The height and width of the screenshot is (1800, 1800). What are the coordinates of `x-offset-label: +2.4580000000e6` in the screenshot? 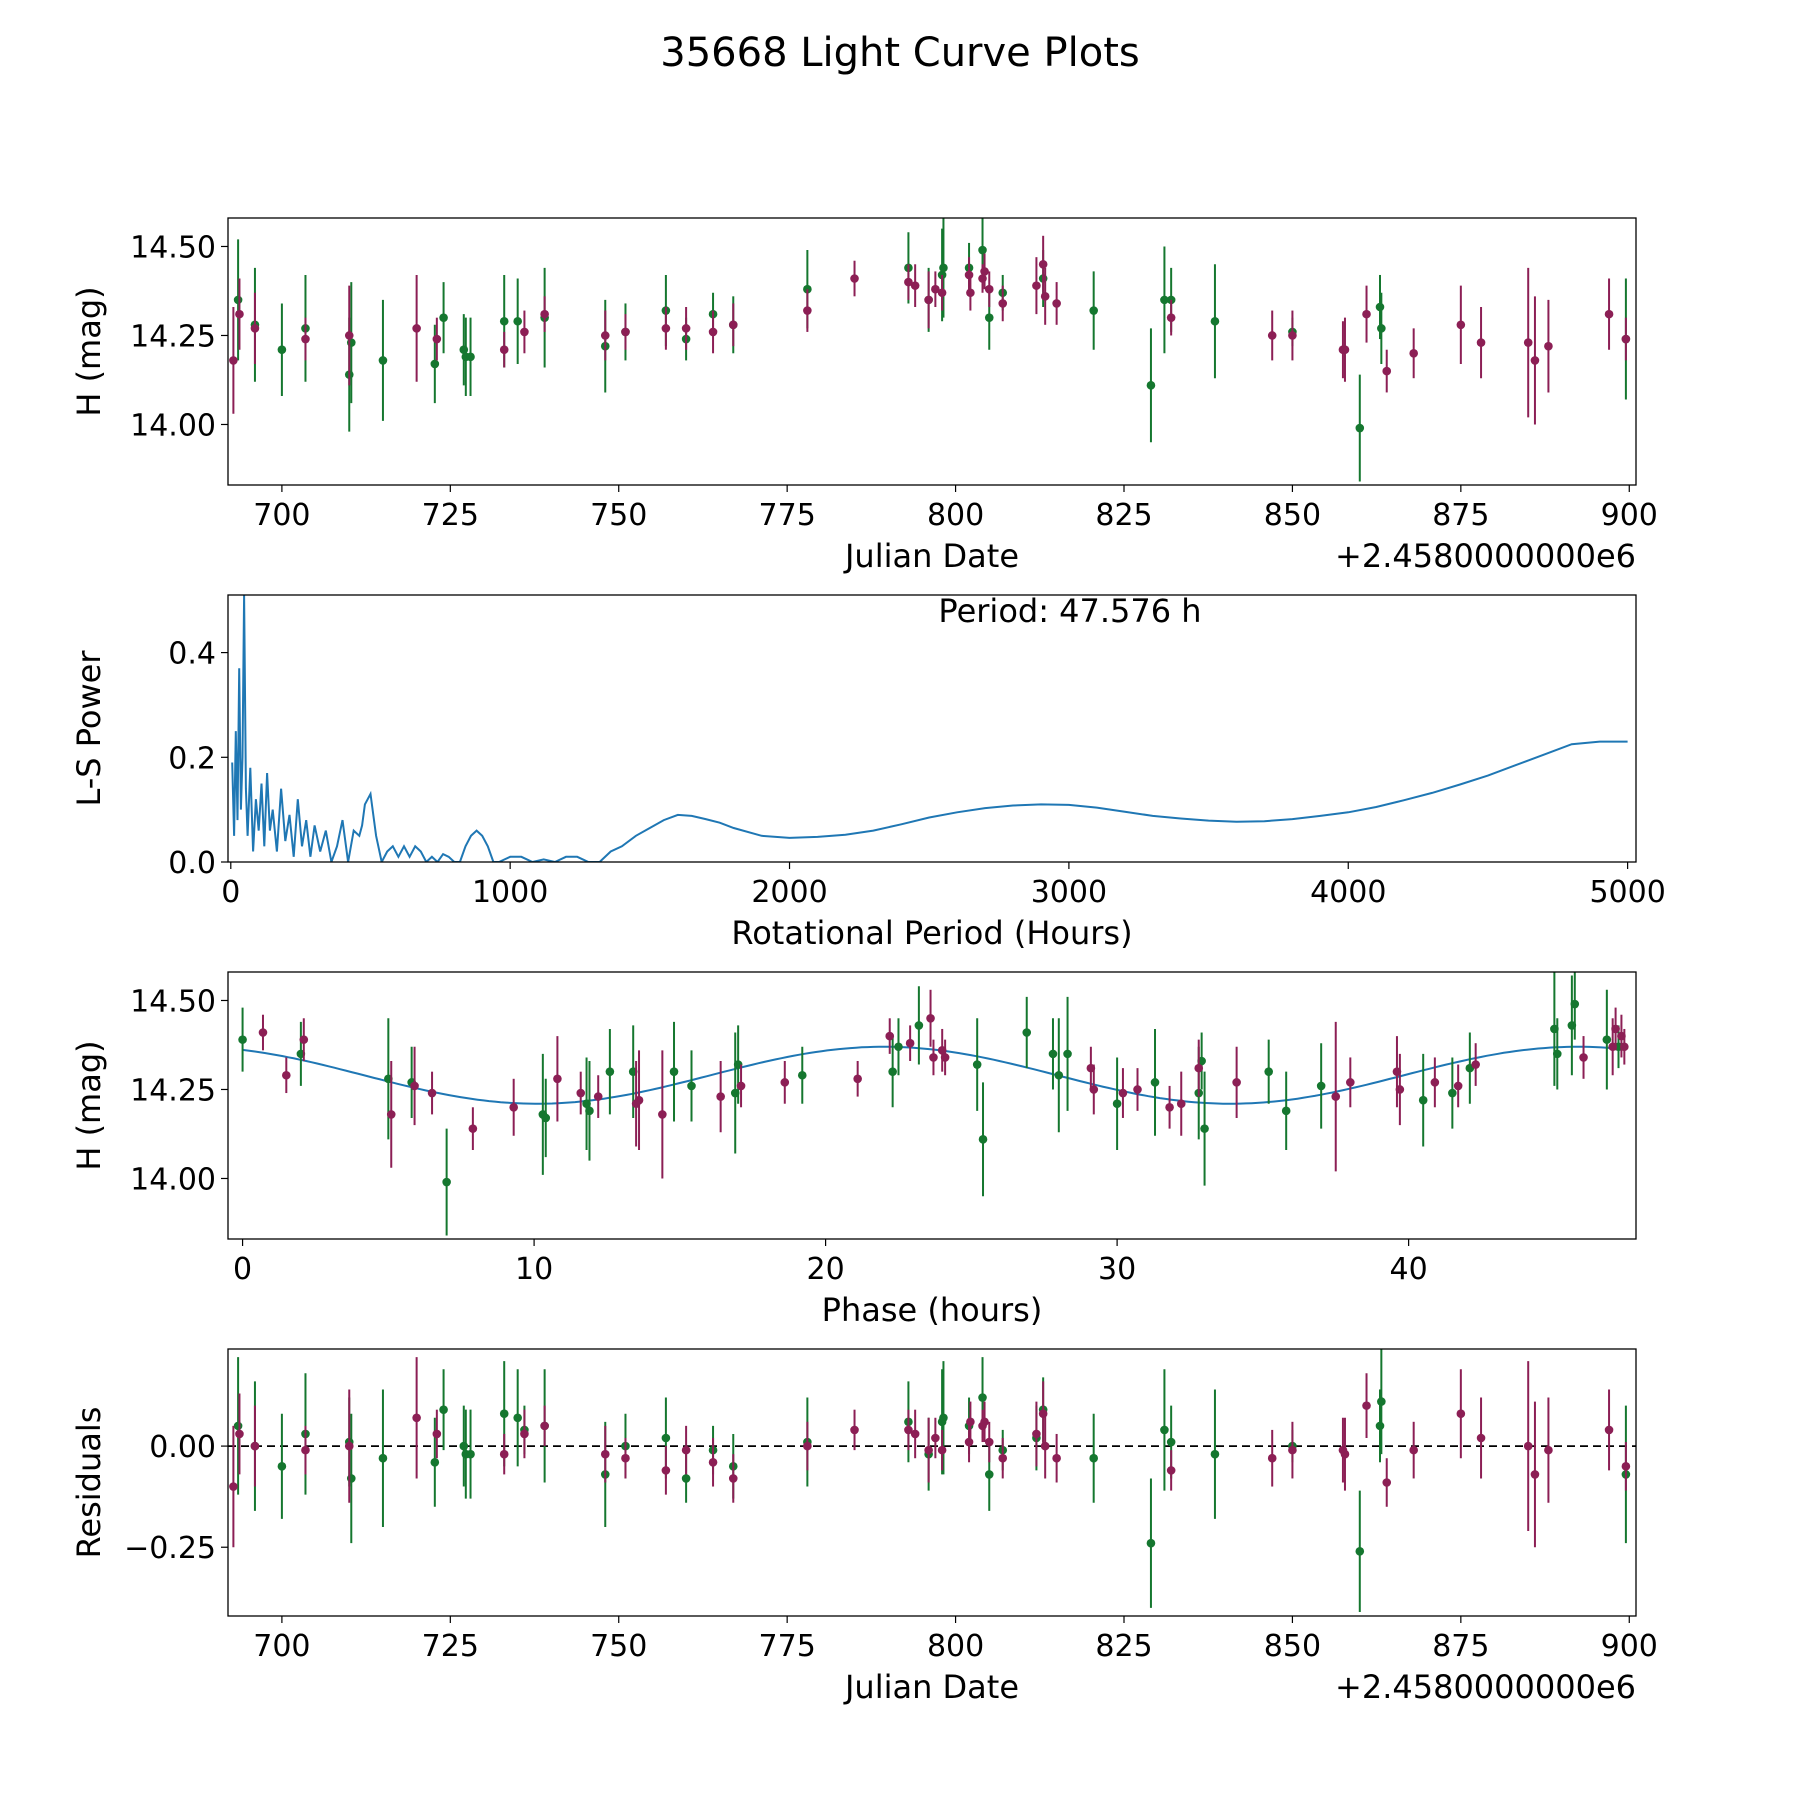 It's located at (1485, 556).